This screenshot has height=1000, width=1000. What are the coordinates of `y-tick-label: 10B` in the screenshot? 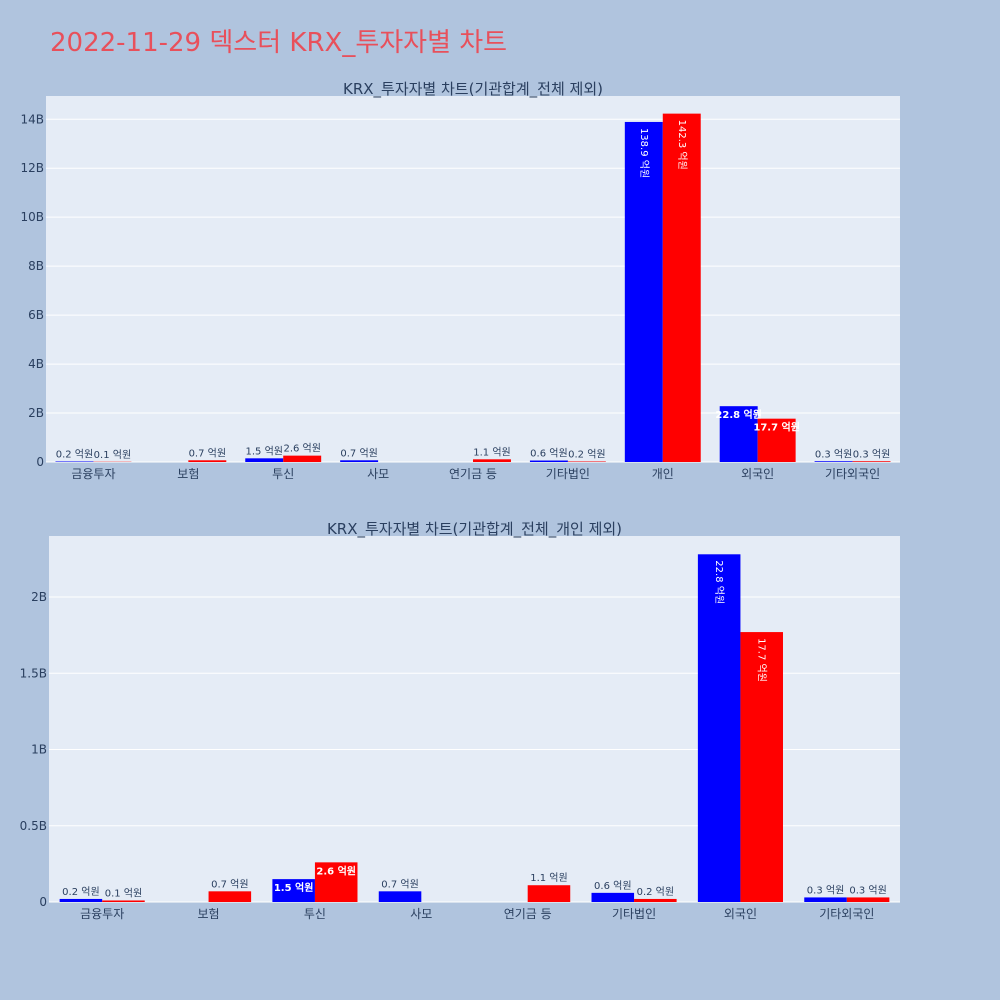 It's located at (32, 217).